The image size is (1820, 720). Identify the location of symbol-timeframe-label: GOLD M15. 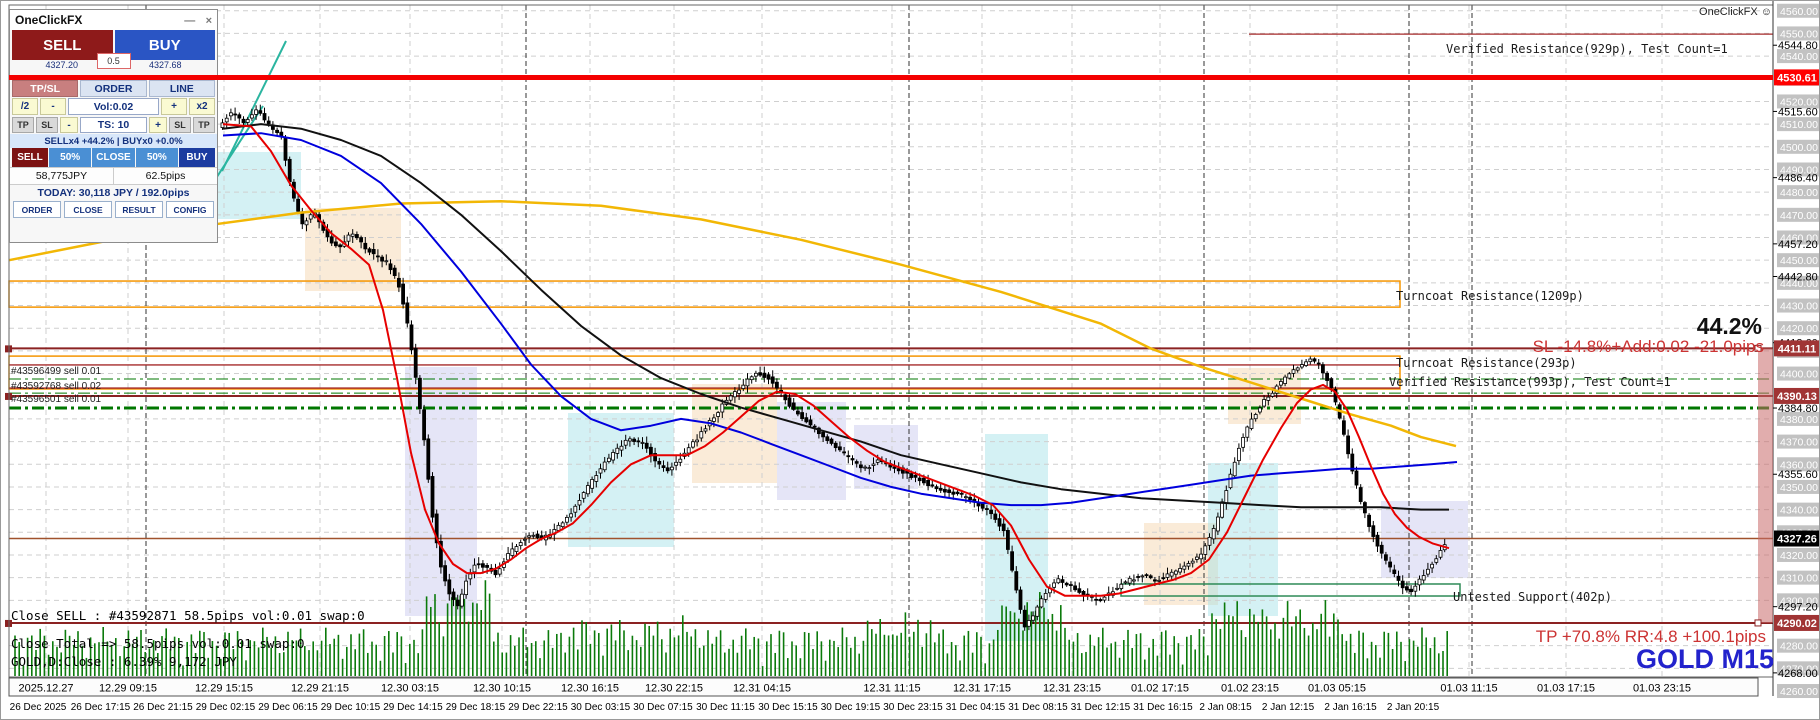
(1704, 659).